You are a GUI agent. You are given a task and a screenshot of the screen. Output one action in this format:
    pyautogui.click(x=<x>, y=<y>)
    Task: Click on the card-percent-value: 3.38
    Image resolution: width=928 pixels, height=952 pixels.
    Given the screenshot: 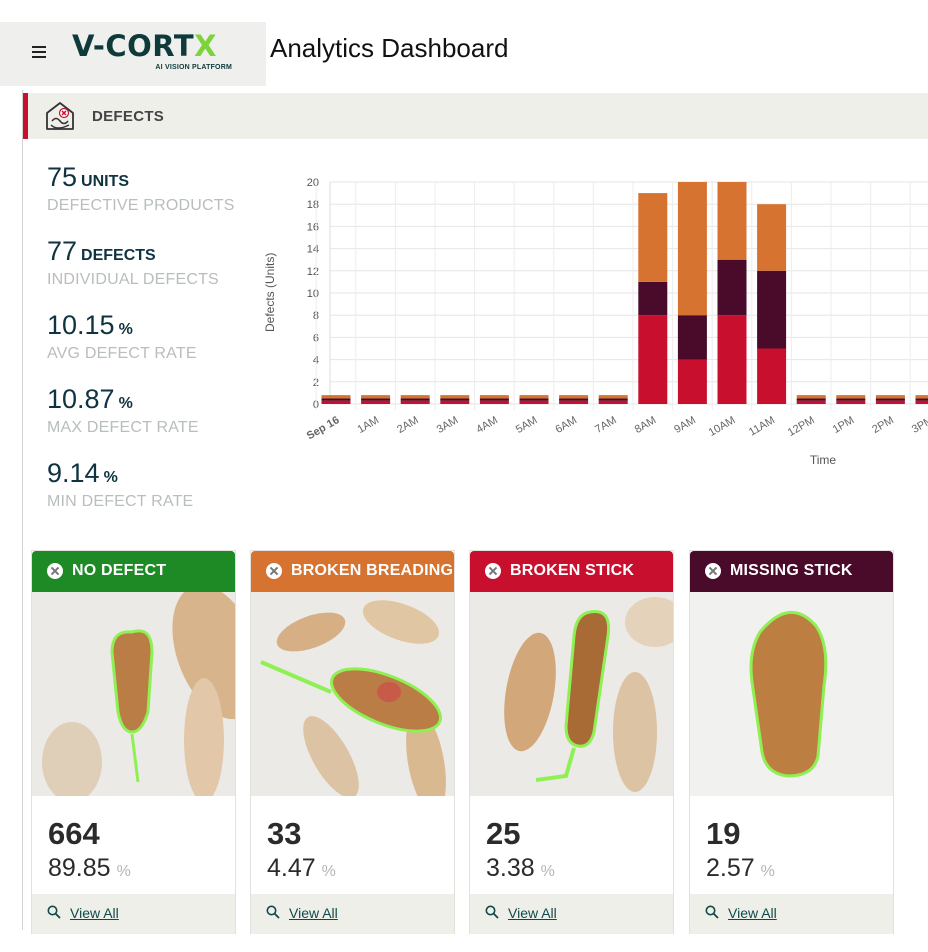 What is the action you would take?
    pyautogui.click(x=510, y=868)
    